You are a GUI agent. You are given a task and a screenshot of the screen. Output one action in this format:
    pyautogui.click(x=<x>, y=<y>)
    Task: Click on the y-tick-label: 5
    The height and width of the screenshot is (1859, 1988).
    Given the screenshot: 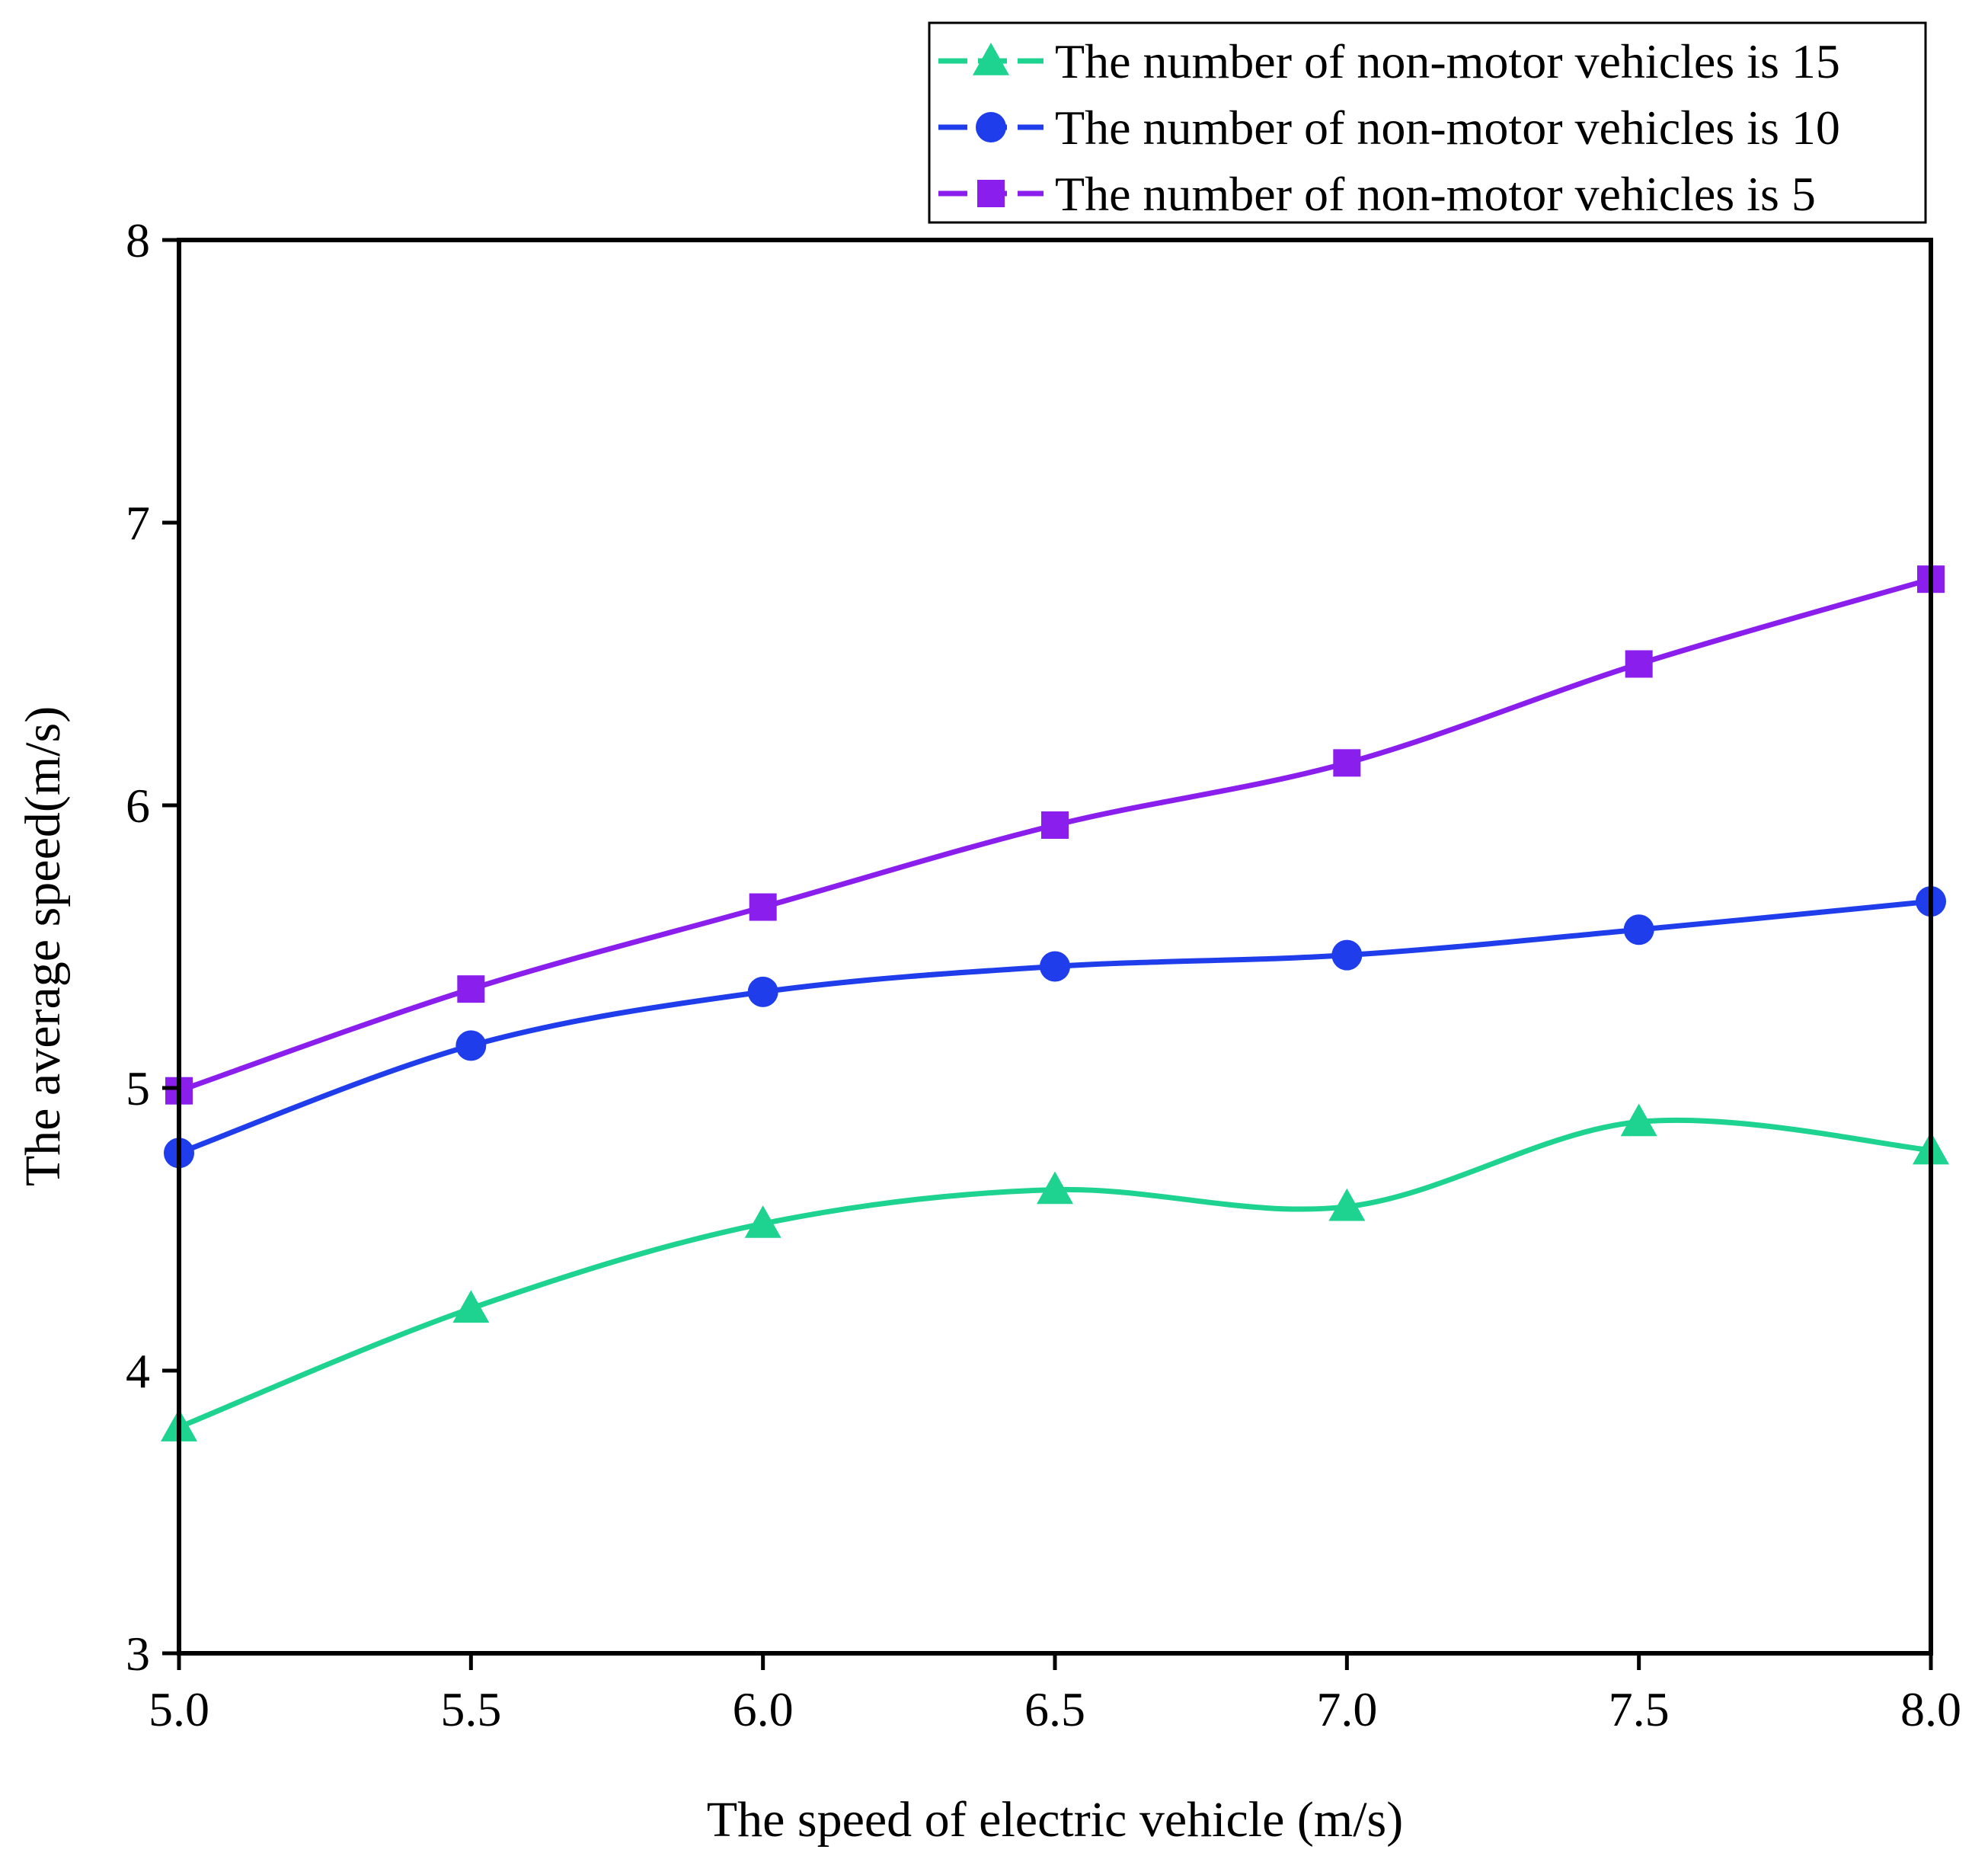 What is the action you would take?
    pyautogui.click(x=138, y=1088)
    